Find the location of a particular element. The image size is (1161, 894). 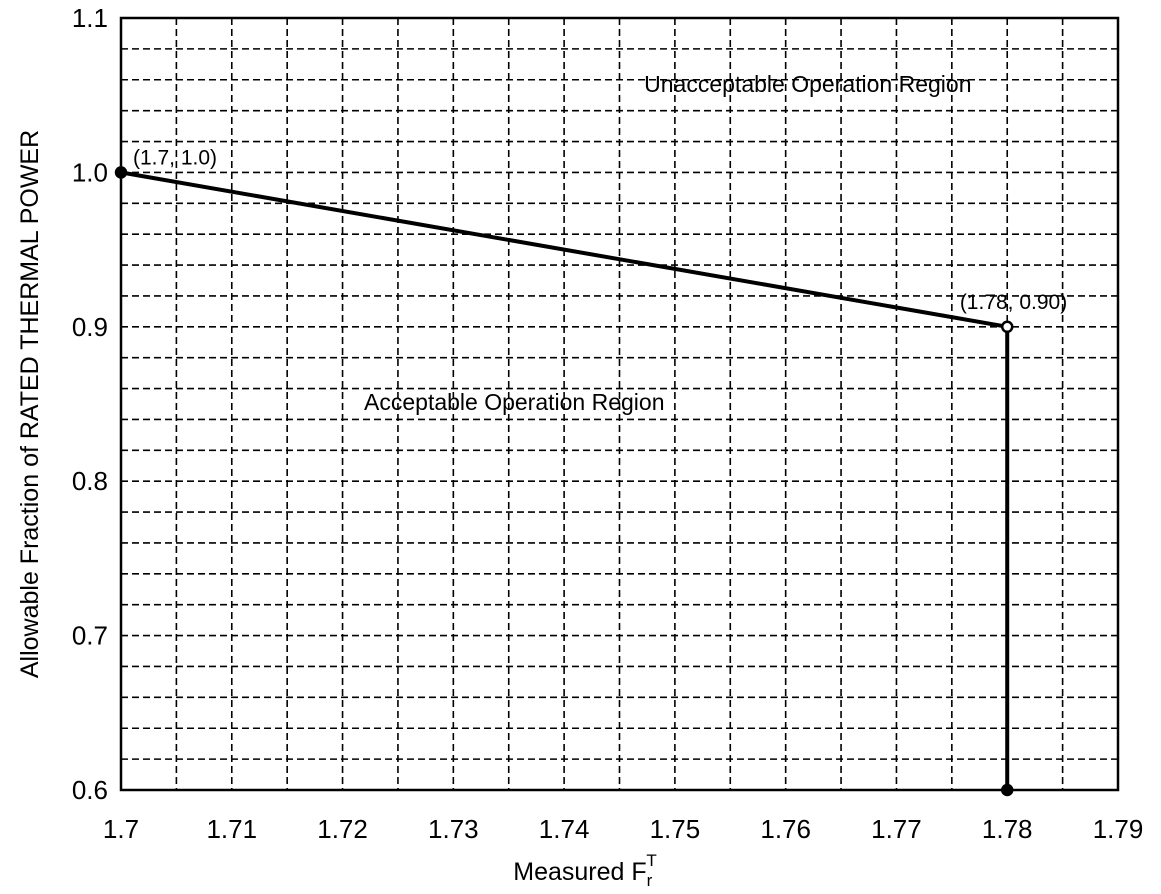

y-tick-label: 0.9 is located at coordinates (90, 327).